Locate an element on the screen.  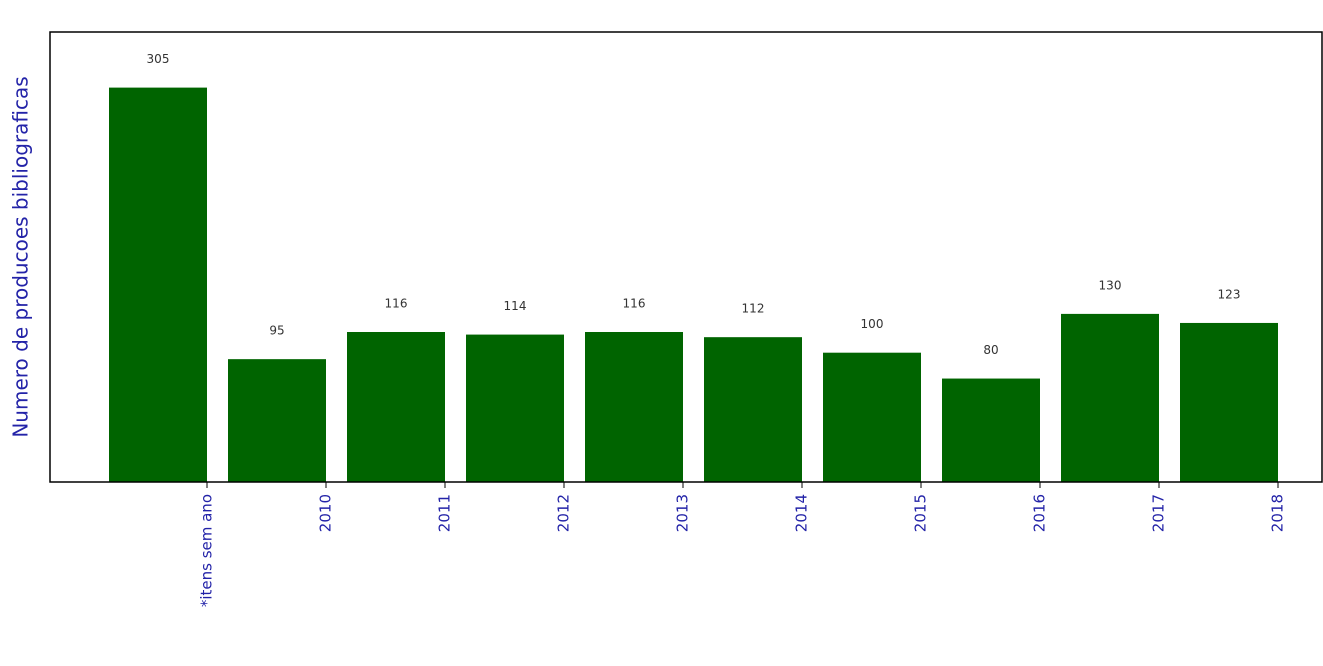
value-label: 100 is located at coordinates (872, 324).